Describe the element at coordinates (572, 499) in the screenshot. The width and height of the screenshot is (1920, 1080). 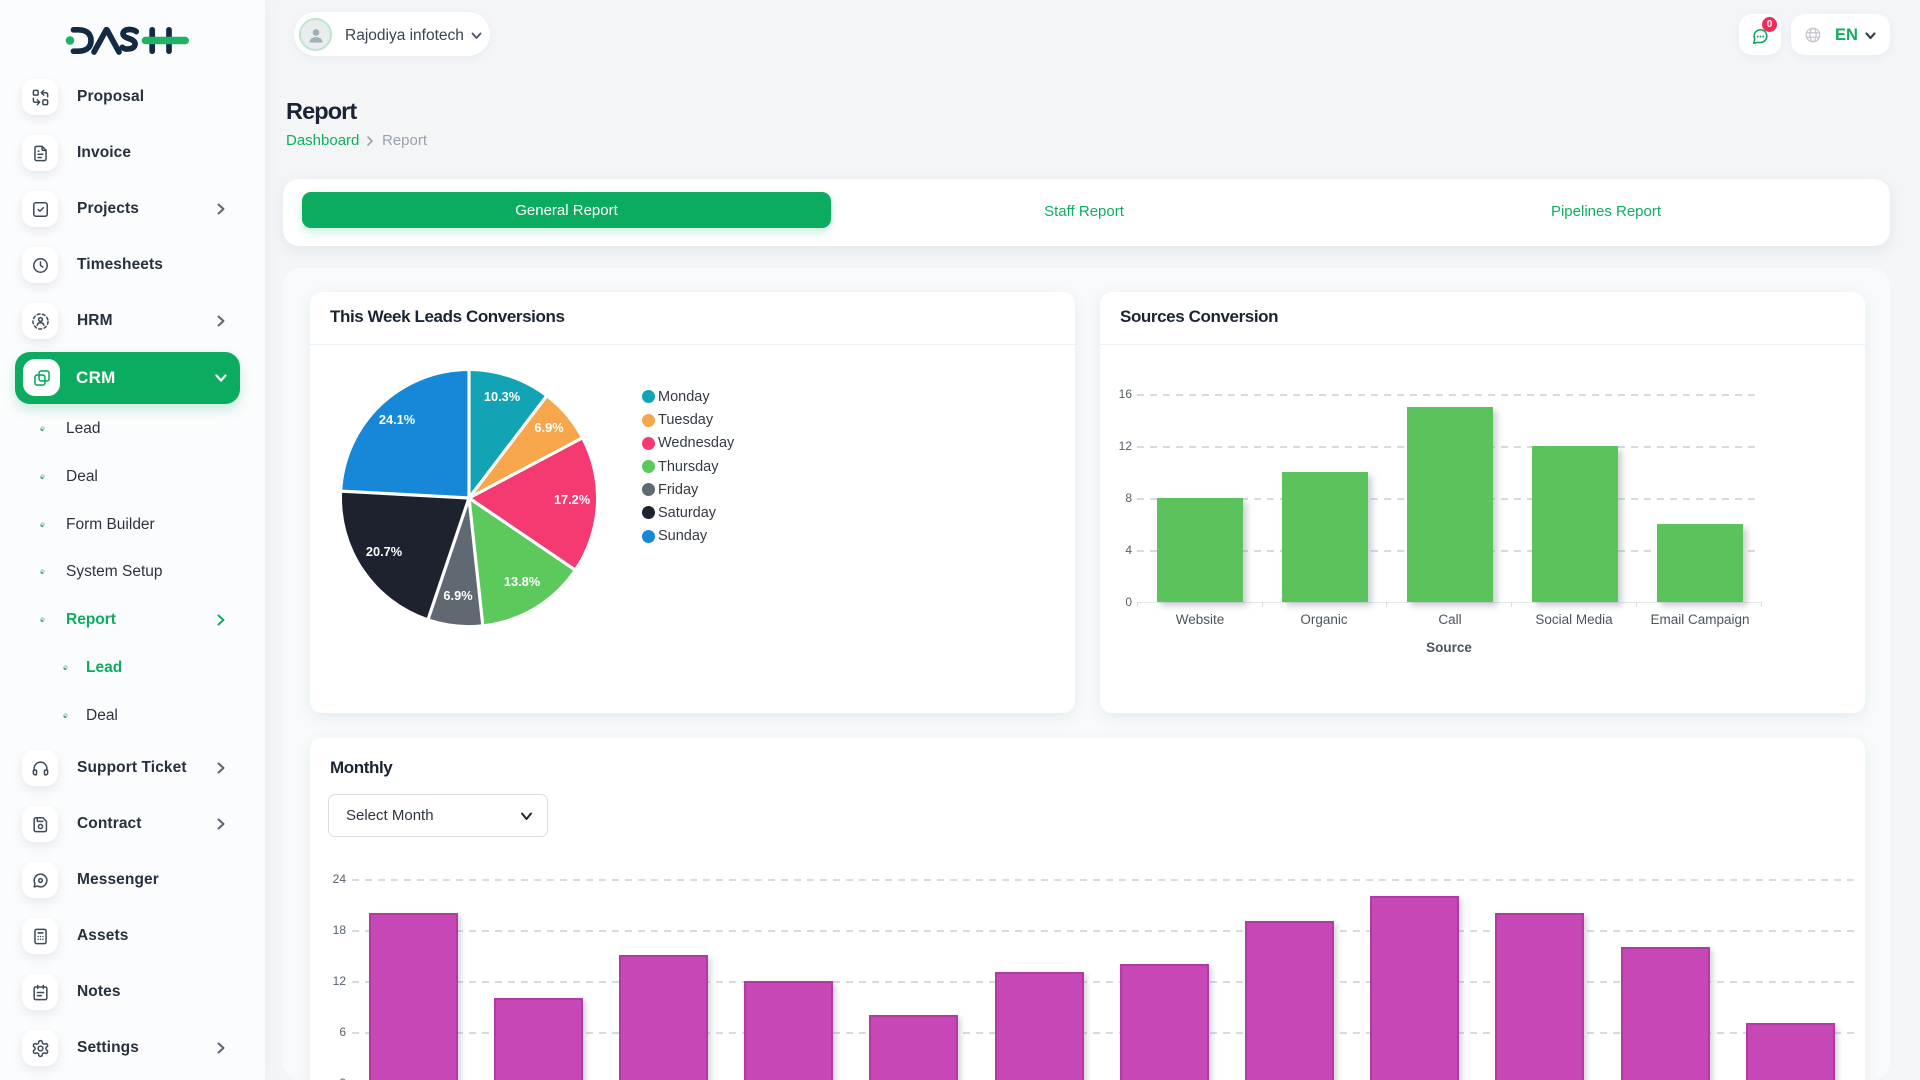
I see `svg-text: 17.2%` at that location.